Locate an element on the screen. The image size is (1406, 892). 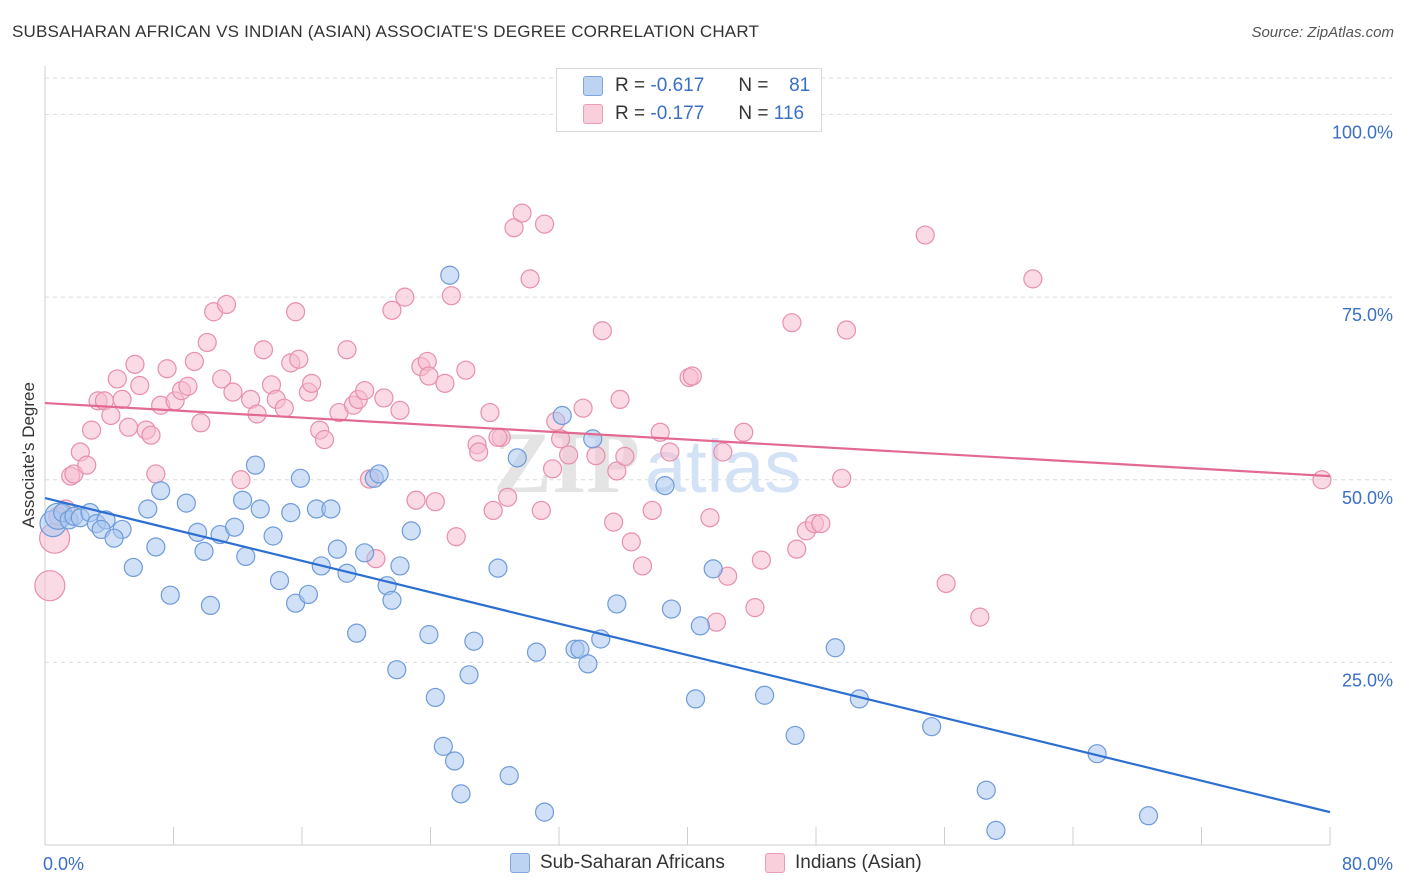
x-tick-label: 80.0% is located at coordinates (1367, 864).